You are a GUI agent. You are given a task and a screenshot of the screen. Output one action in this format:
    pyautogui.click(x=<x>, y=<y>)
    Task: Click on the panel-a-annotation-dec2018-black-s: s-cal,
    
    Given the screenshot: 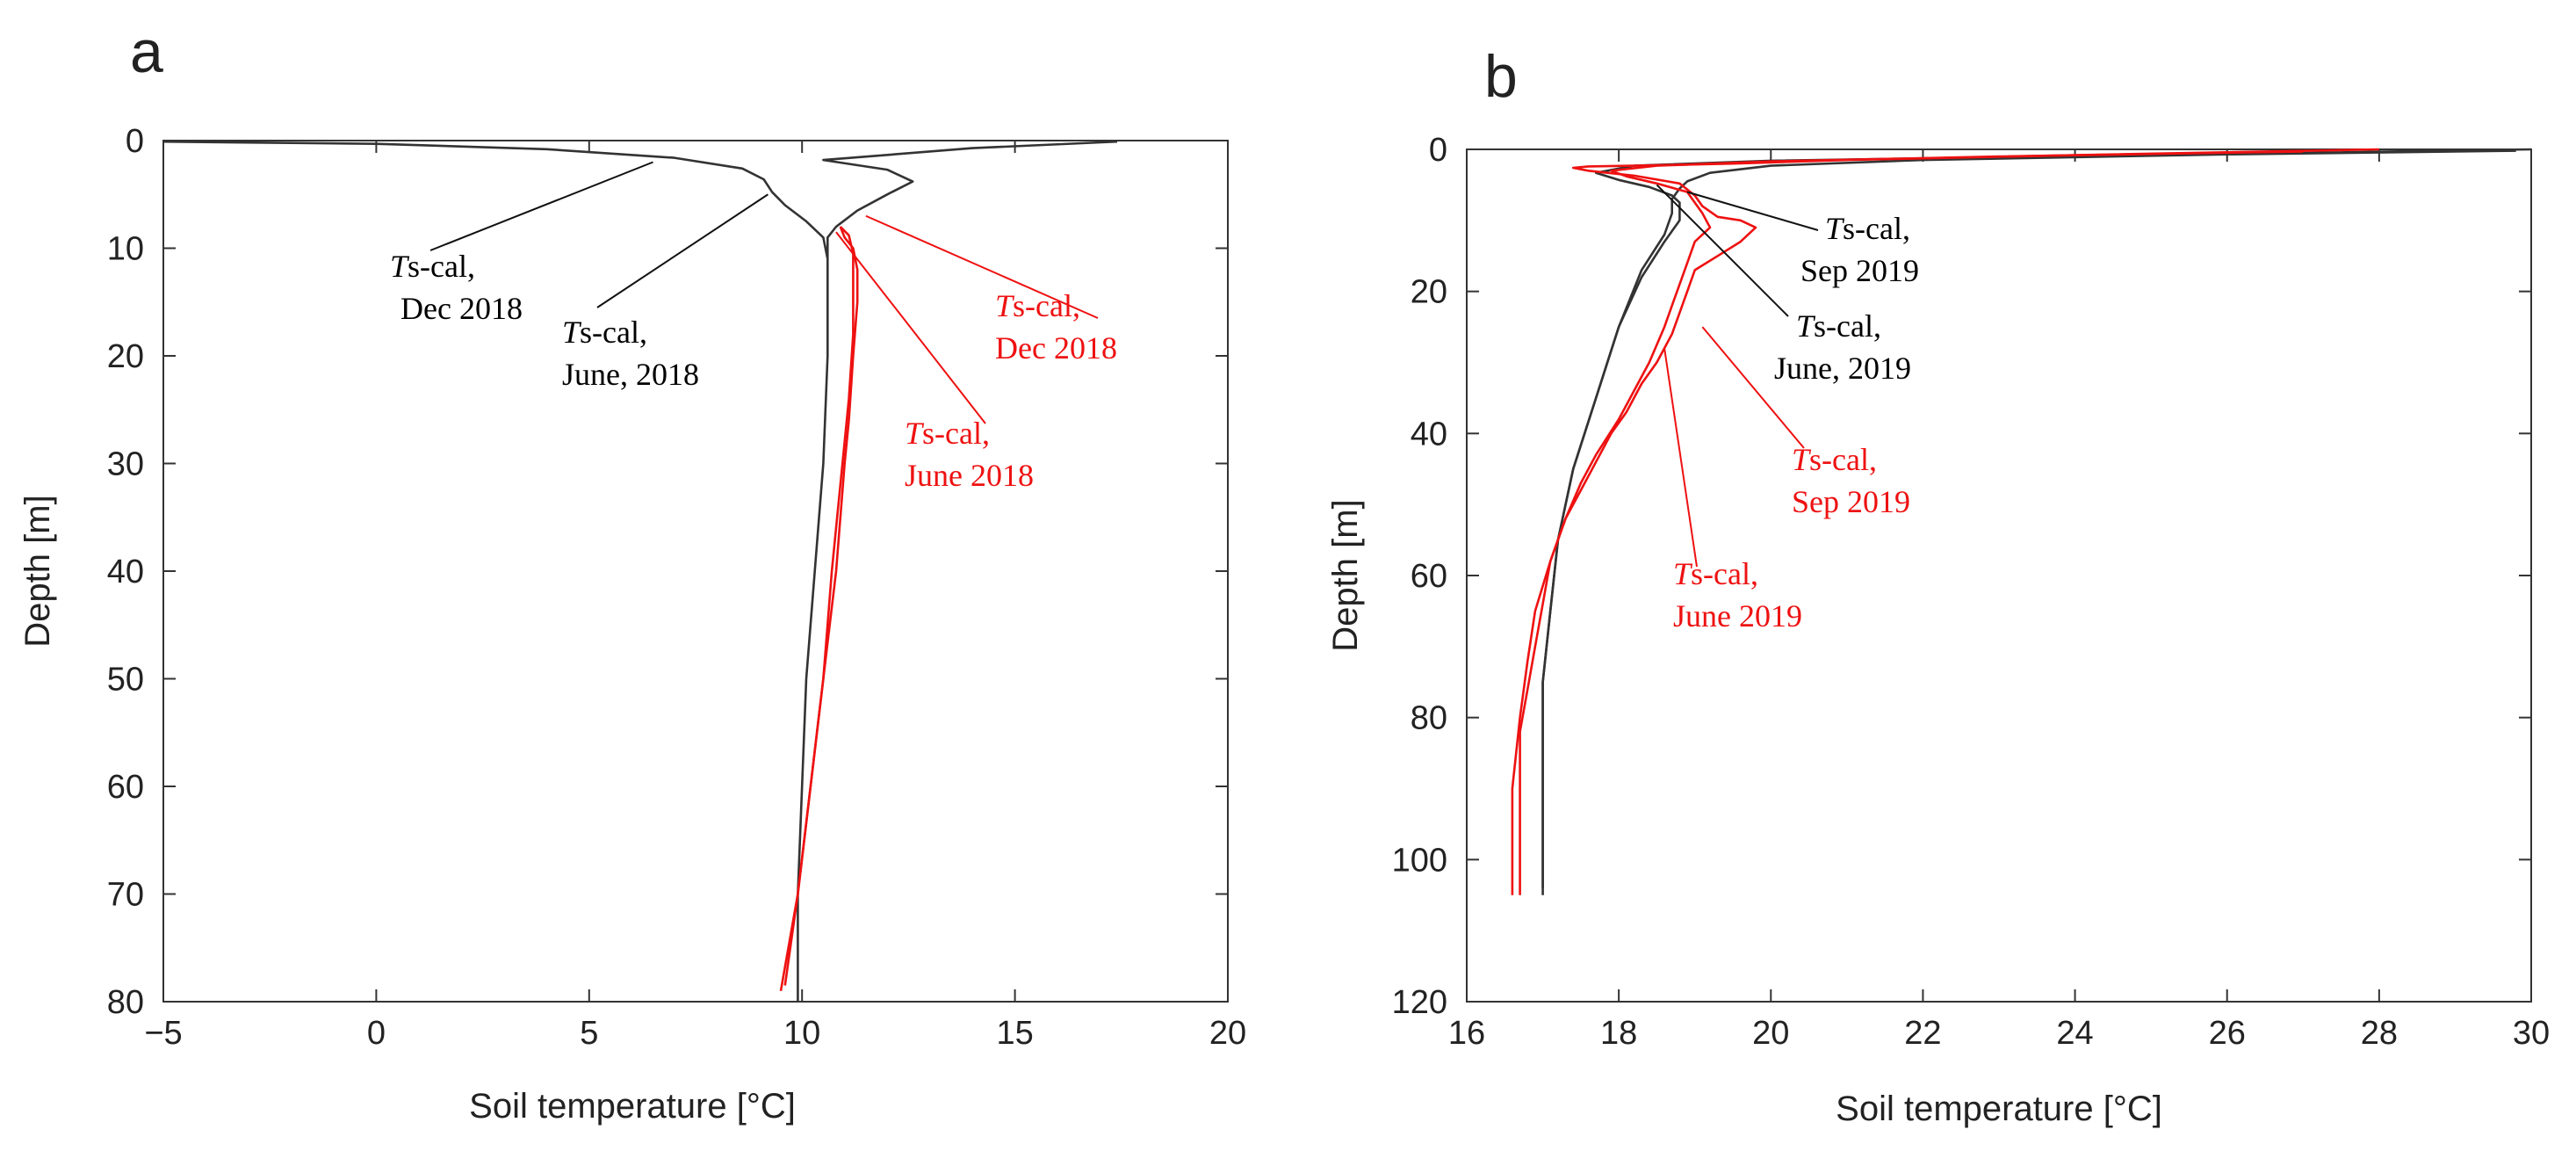 What is the action you would take?
    pyautogui.click(x=441, y=266)
    